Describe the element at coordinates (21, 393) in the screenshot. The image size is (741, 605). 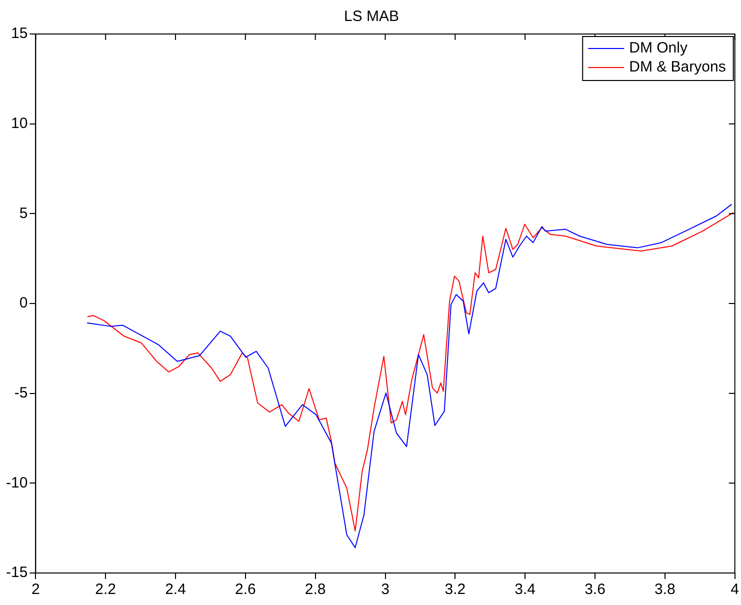
I see `y-tick-label: -5` at that location.